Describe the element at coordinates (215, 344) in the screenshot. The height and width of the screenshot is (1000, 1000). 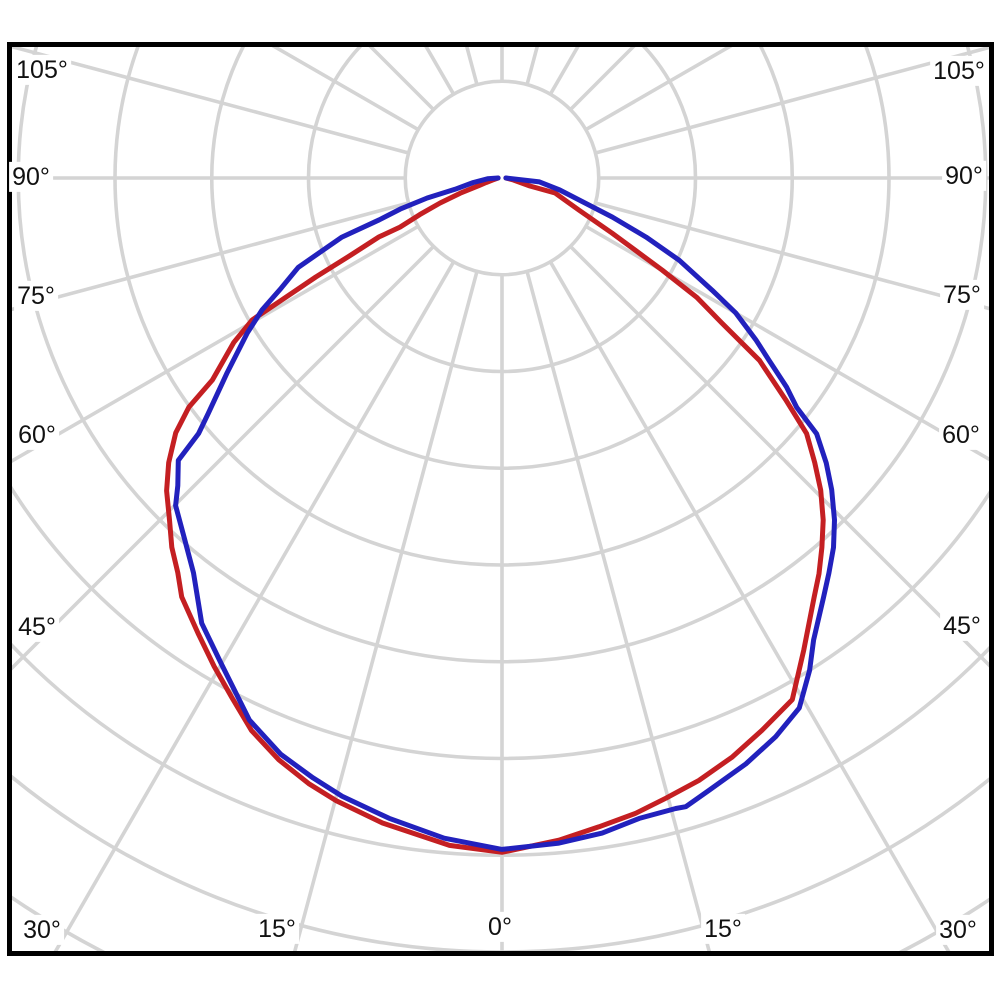
I see `radial-line-300deg` at that location.